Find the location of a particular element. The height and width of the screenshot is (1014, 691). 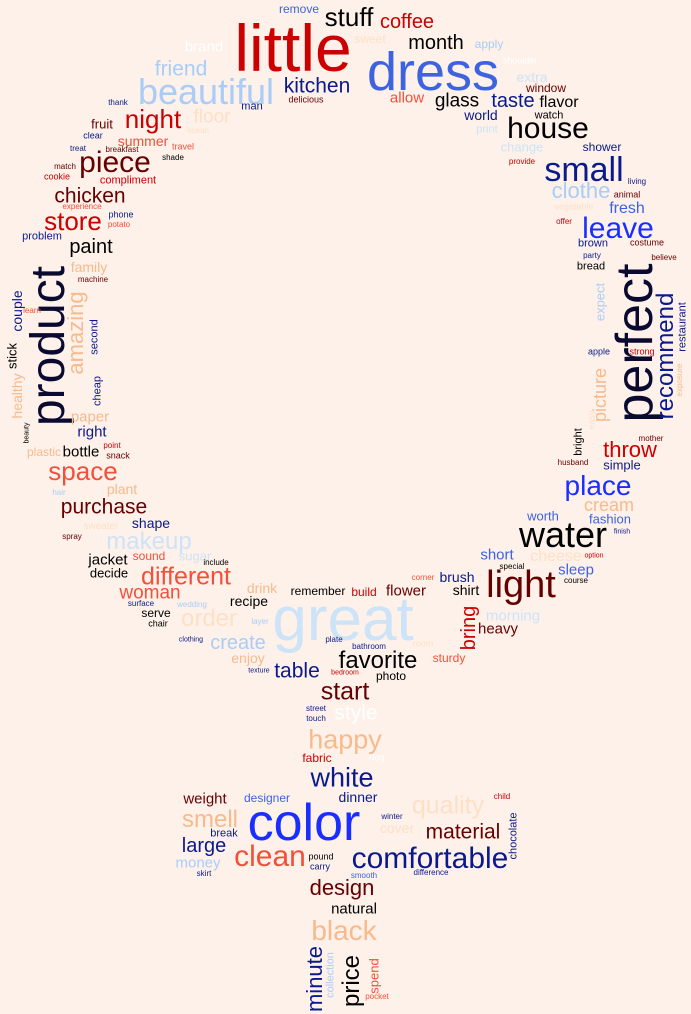

cloud-word: comfortable is located at coordinates (430, 858).